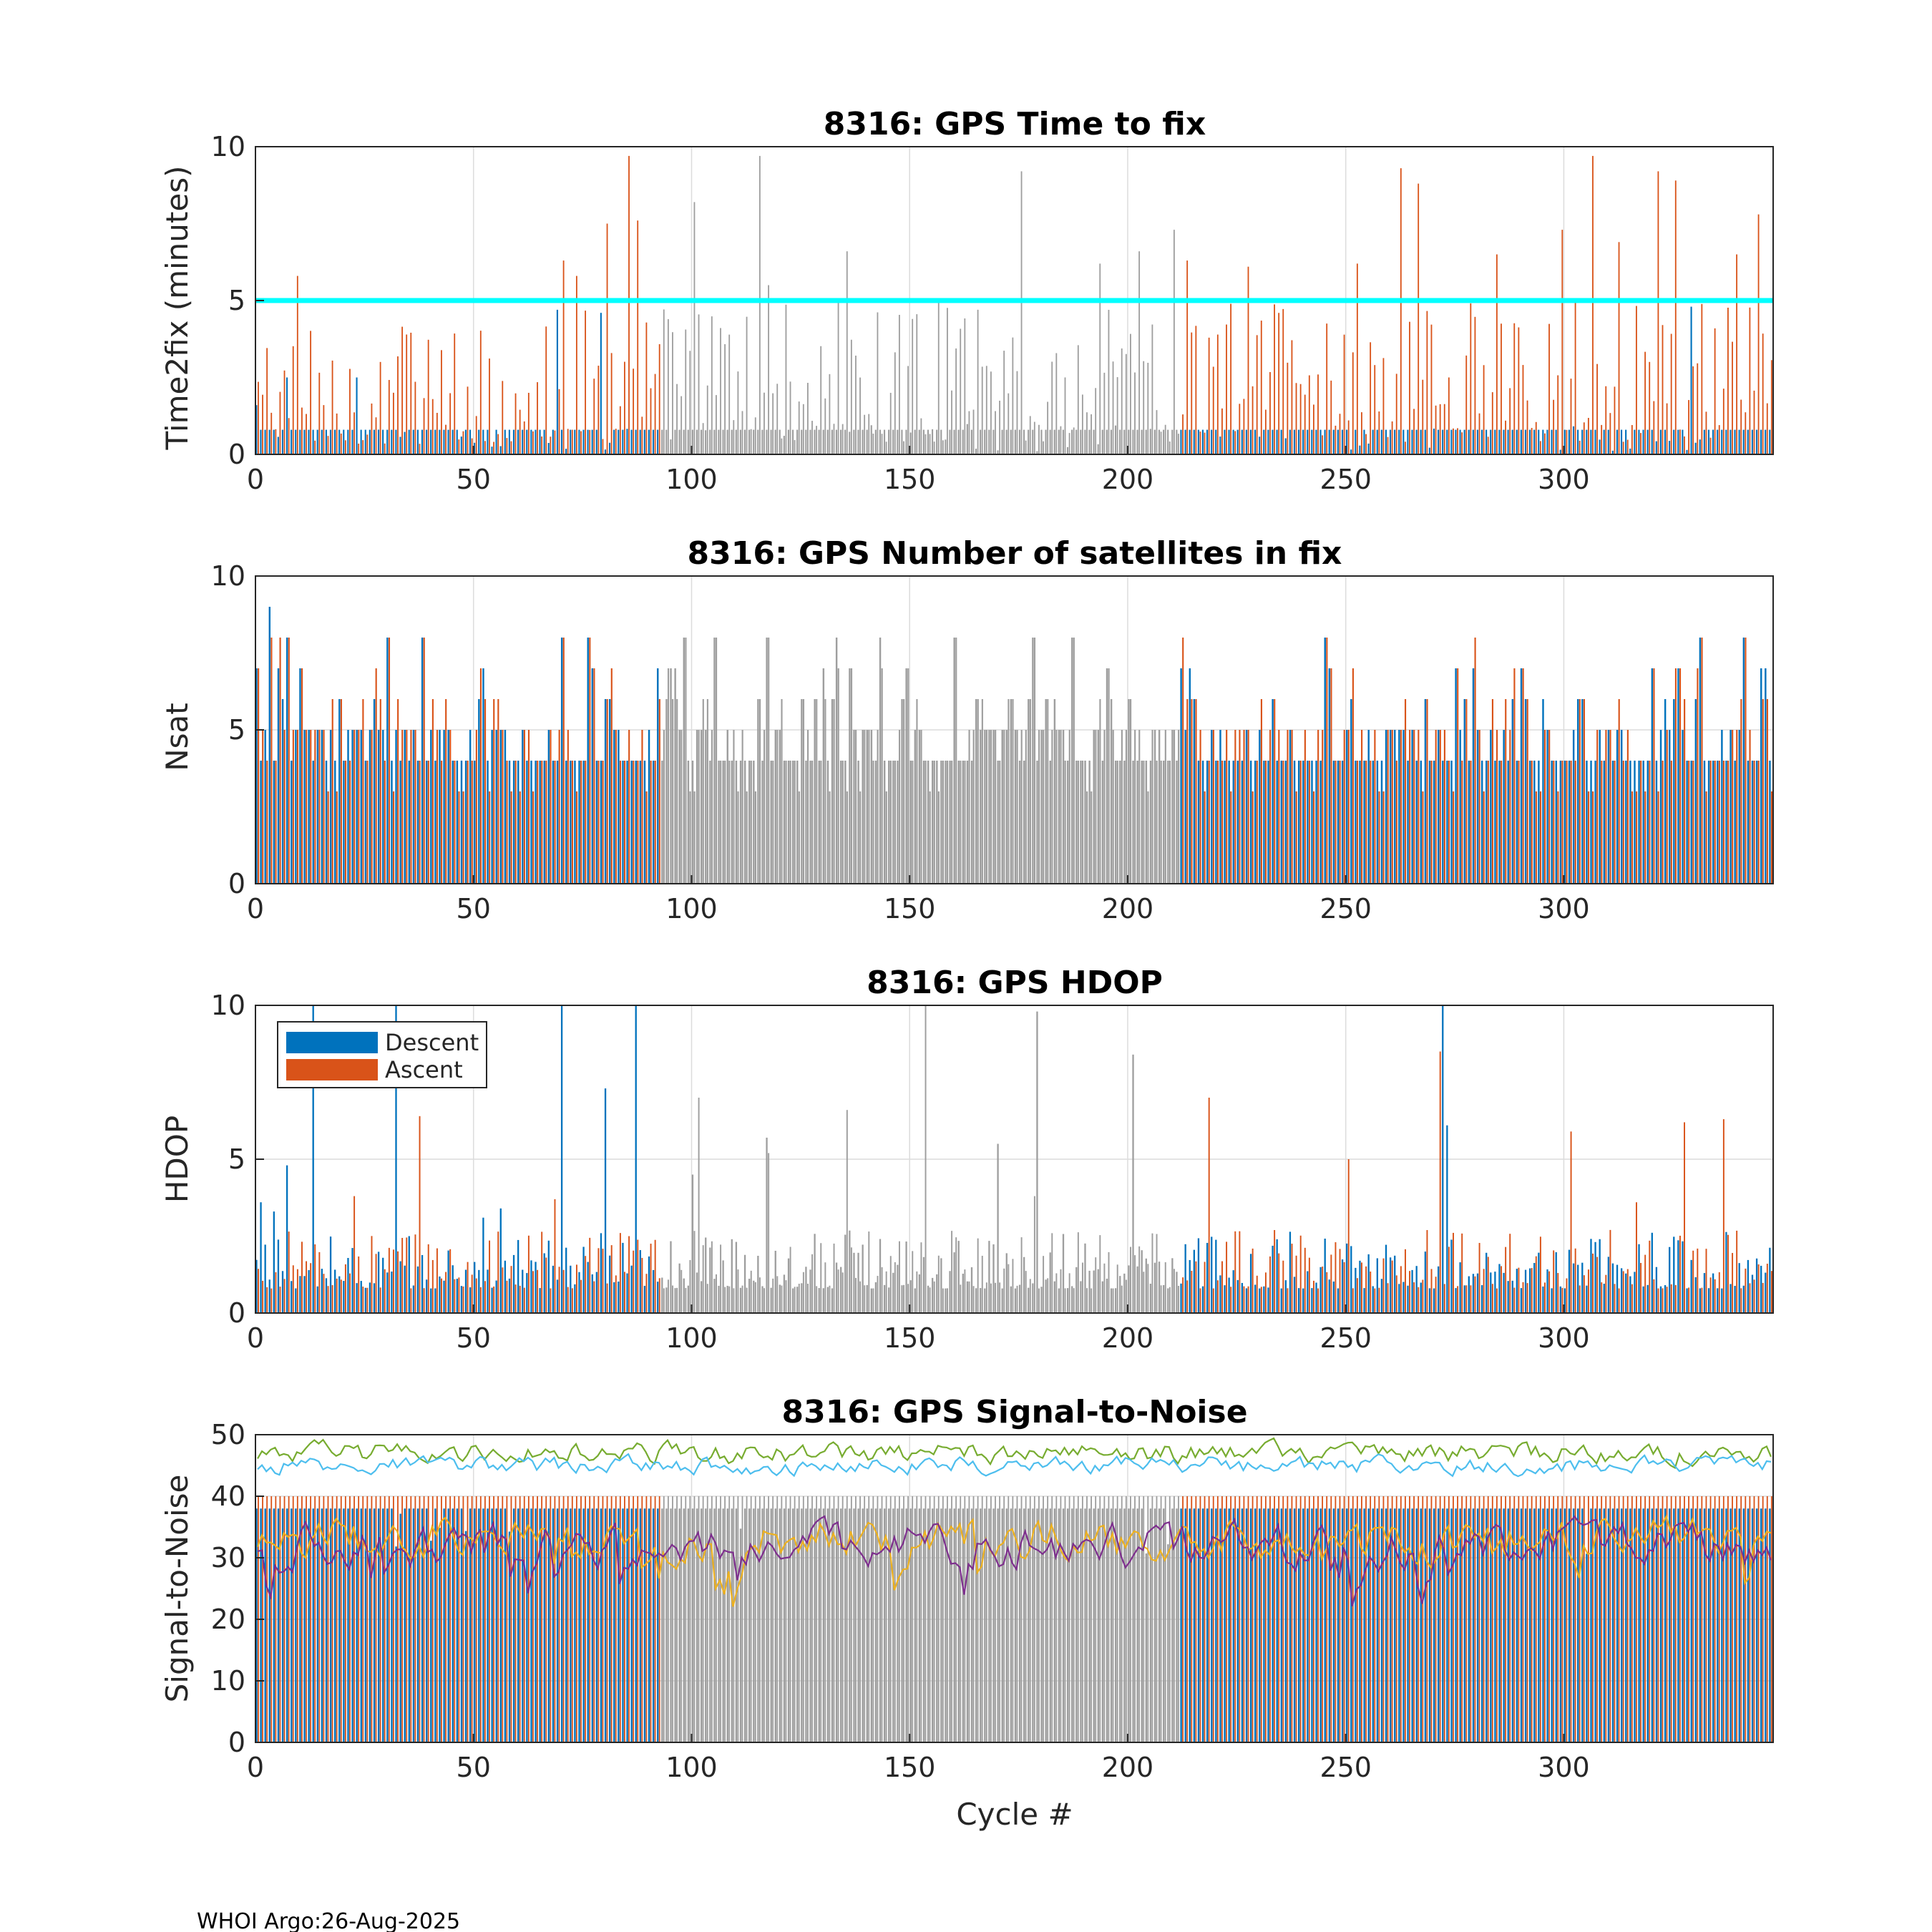 The image size is (1932, 1932). I want to click on time-to-fix-bars, so click(1013, 305).